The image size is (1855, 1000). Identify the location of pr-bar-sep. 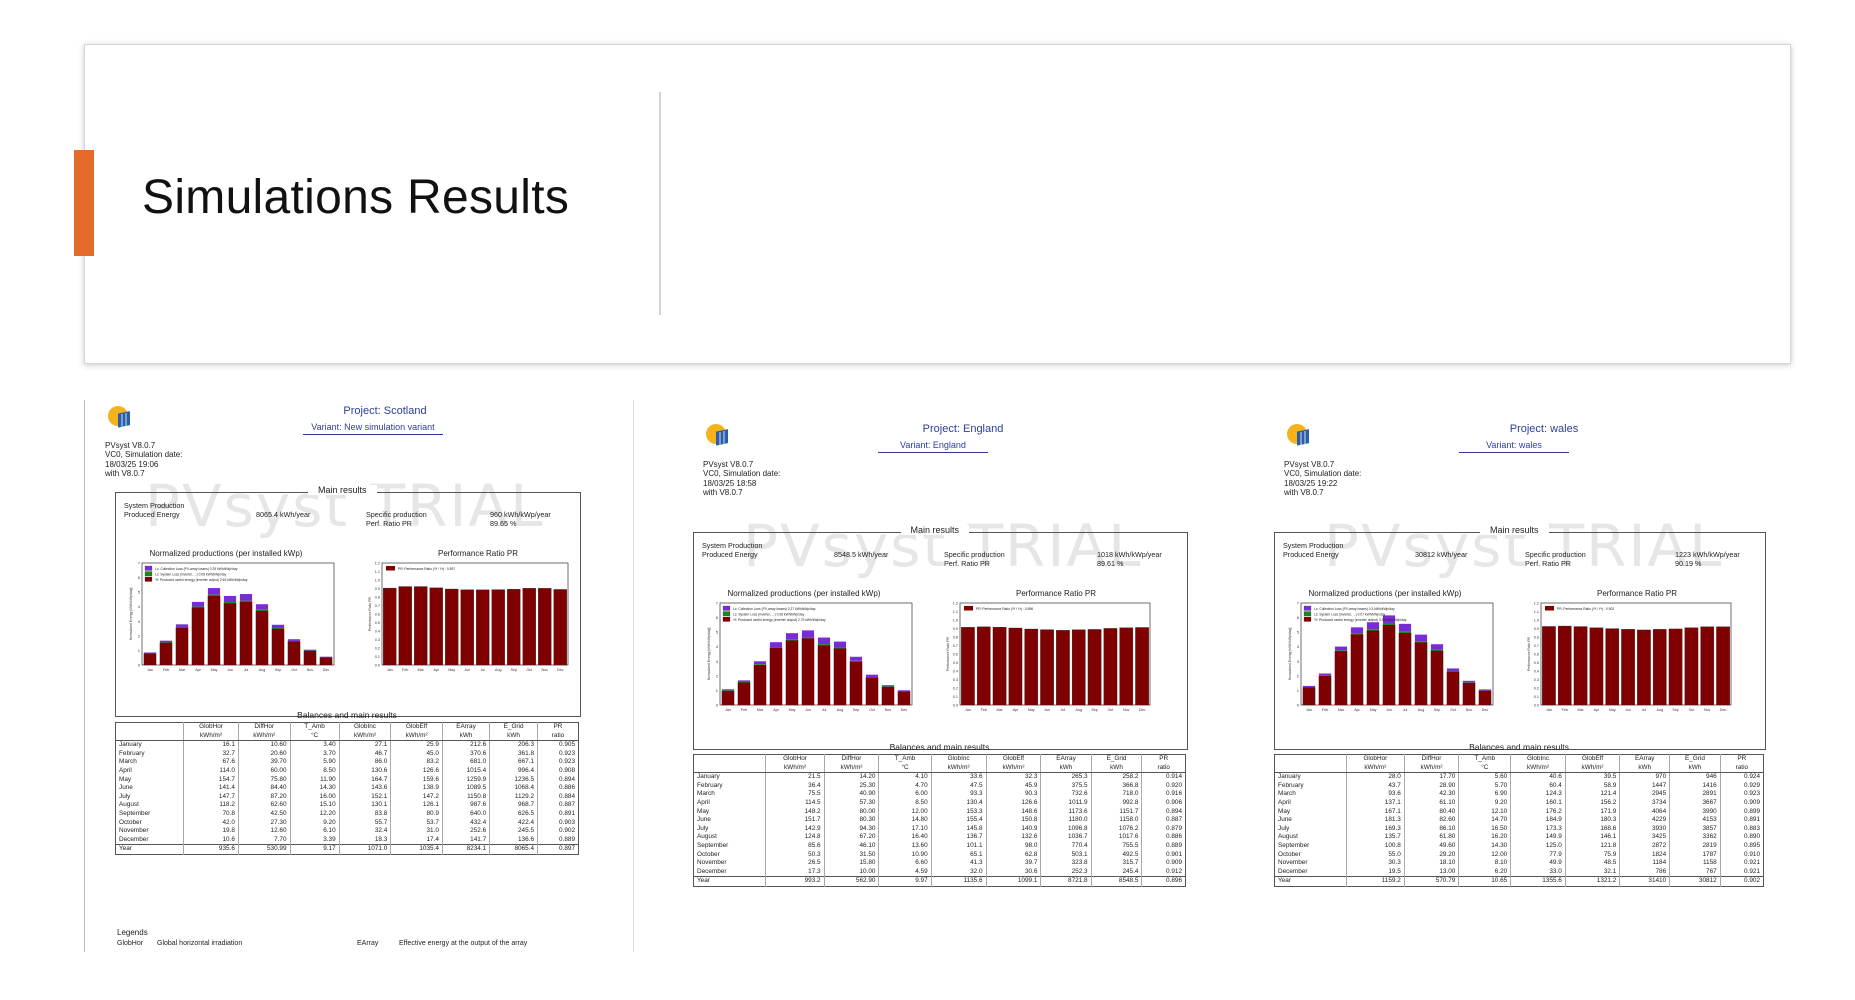
(514, 627).